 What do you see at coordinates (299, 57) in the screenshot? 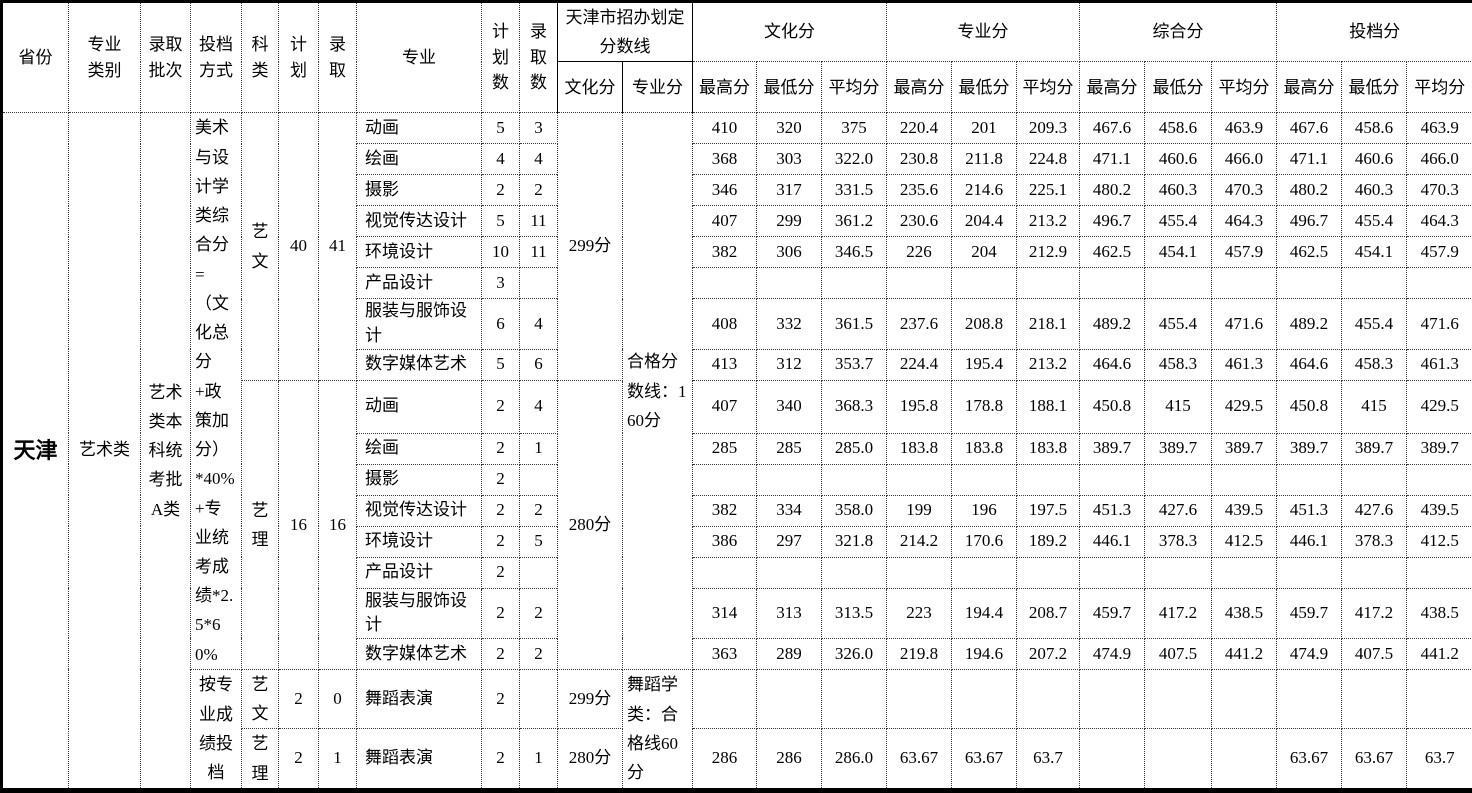
I see `header-plan: 计 划` at bounding box center [299, 57].